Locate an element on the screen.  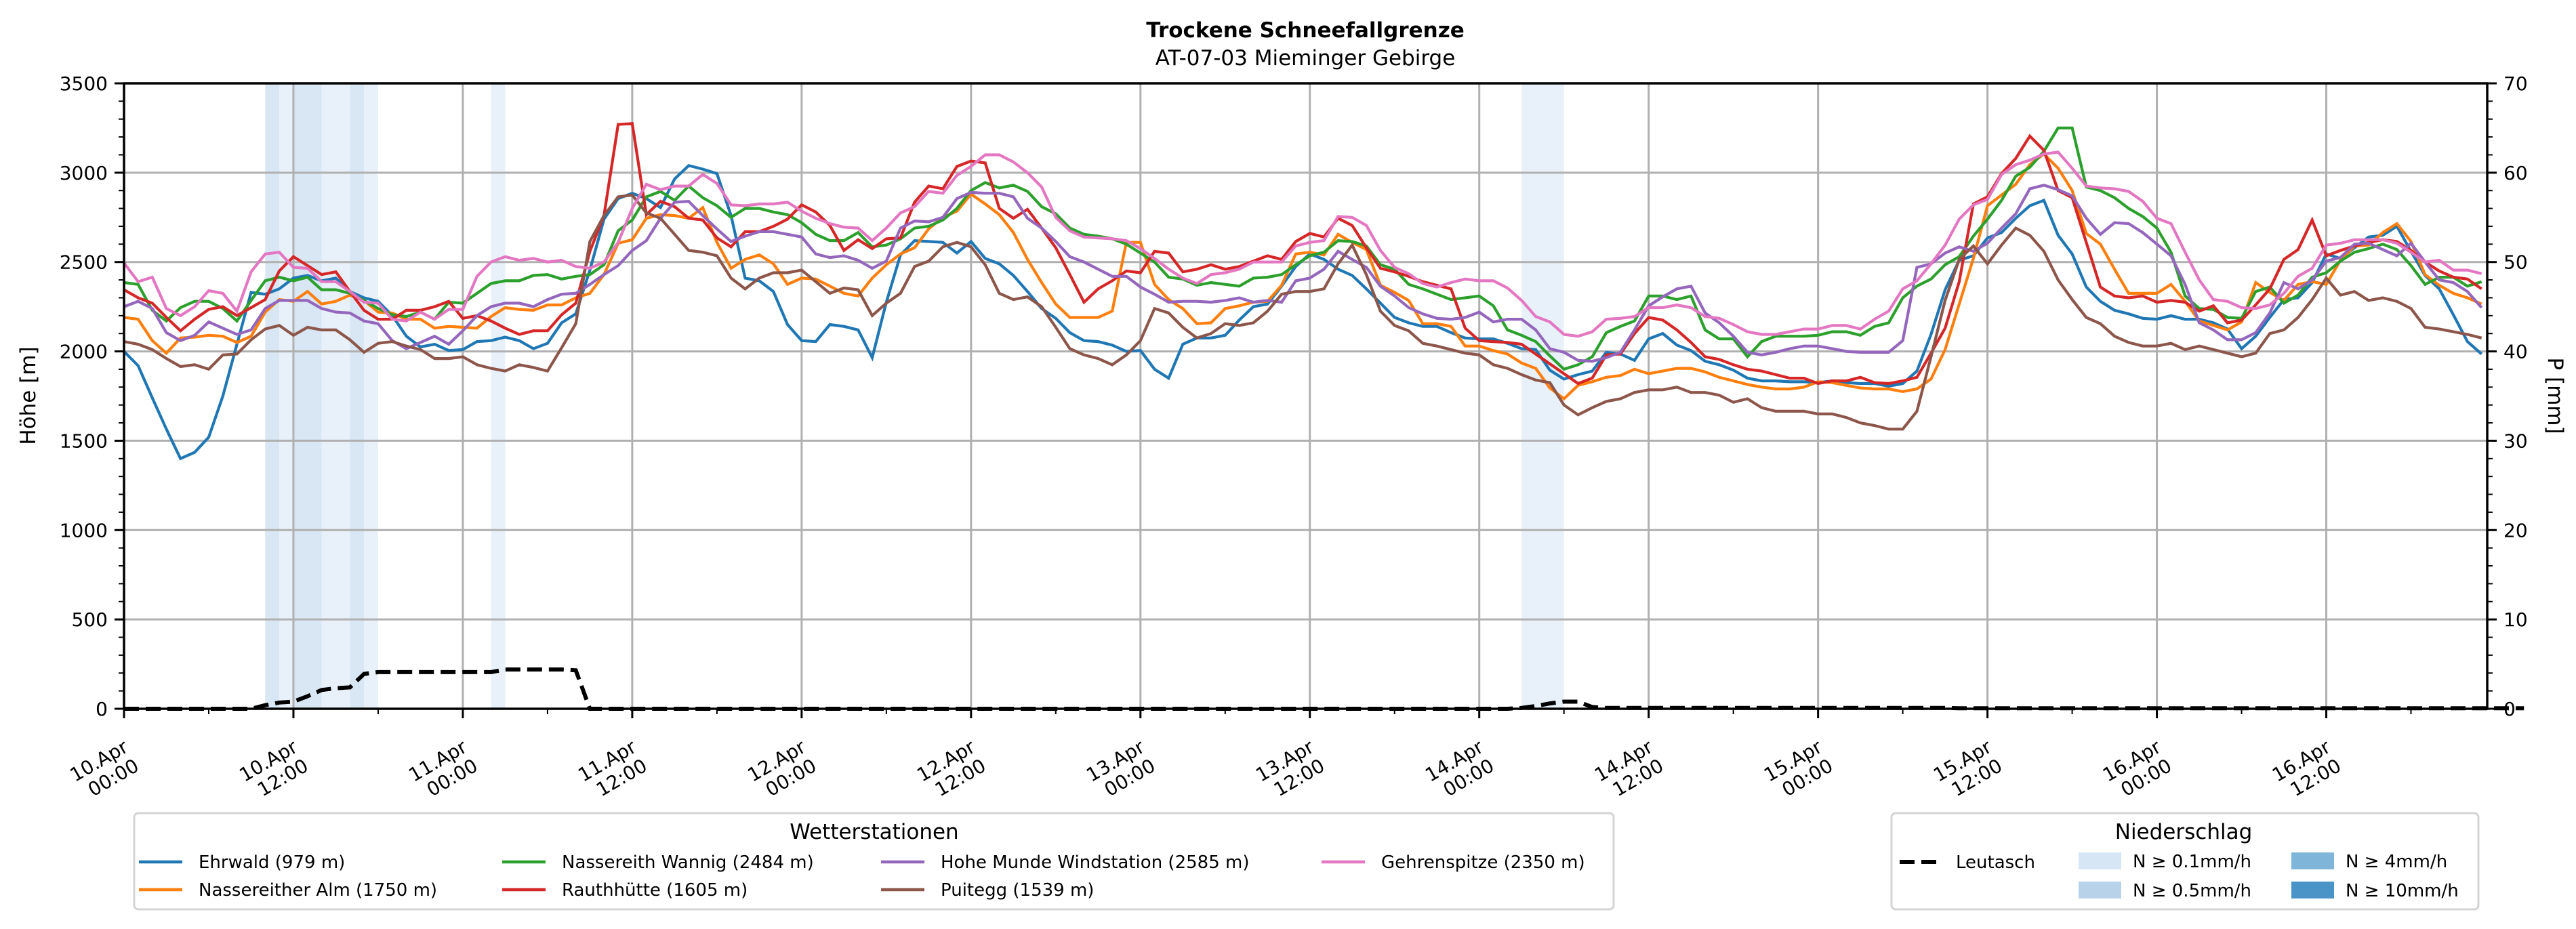
y2-tick-label: 70 is located at coordinates (2516, 84).